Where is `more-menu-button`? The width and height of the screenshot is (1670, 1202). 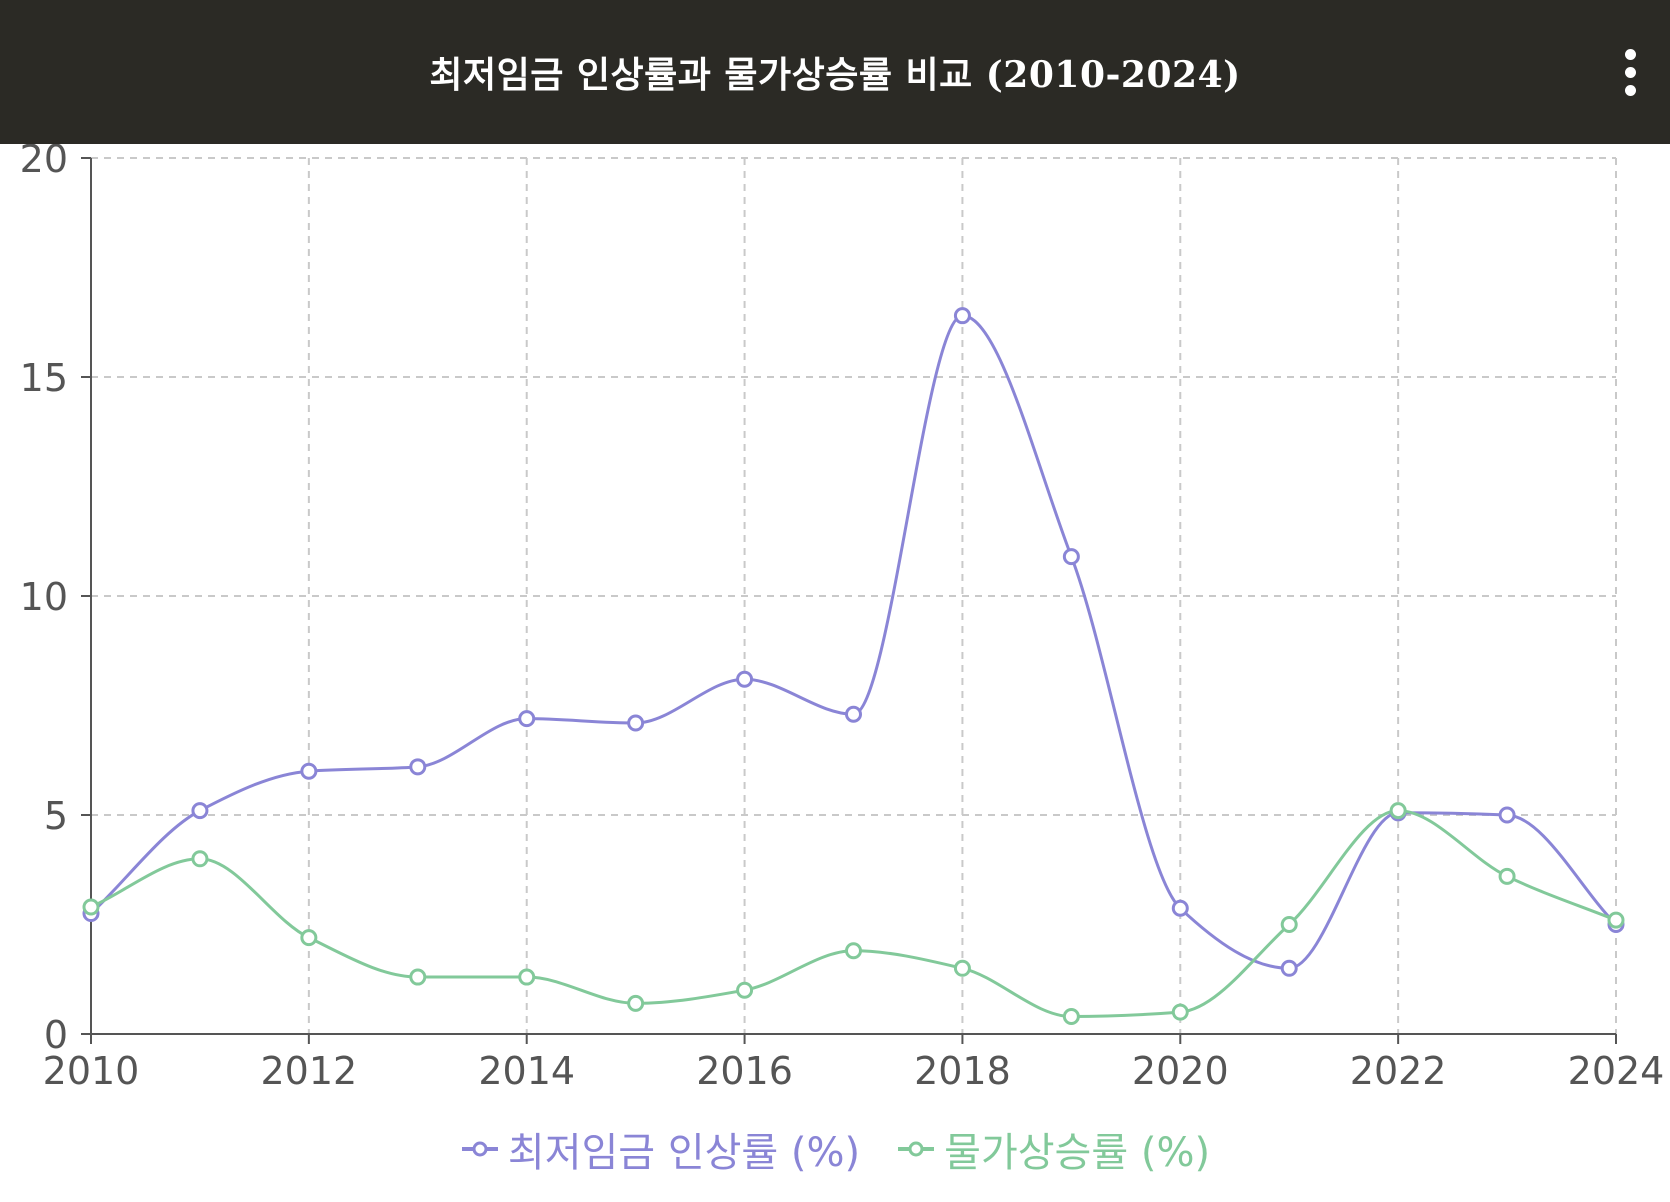
more-menu-button is located at coordinates (1630, 72).